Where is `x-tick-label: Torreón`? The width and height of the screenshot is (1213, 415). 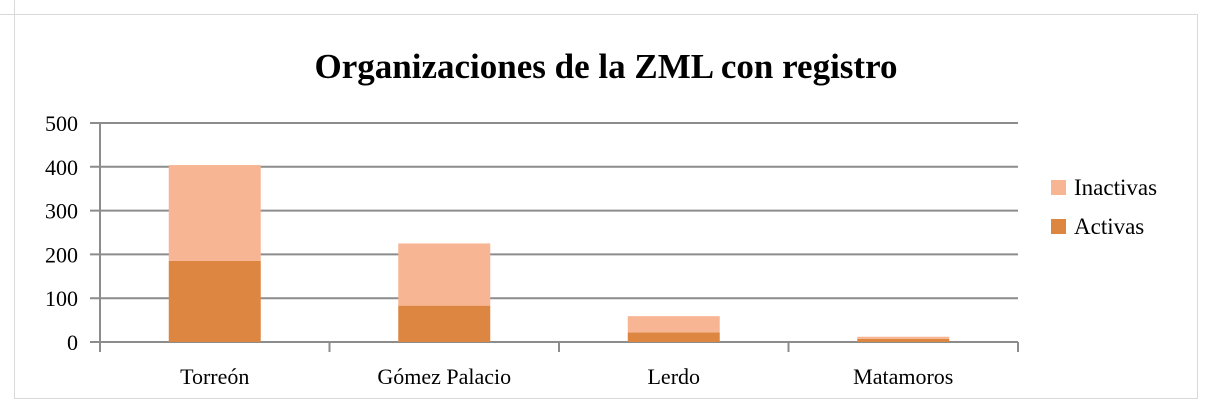 x-tick-label: Torreón is located at coordinates (214, 376).